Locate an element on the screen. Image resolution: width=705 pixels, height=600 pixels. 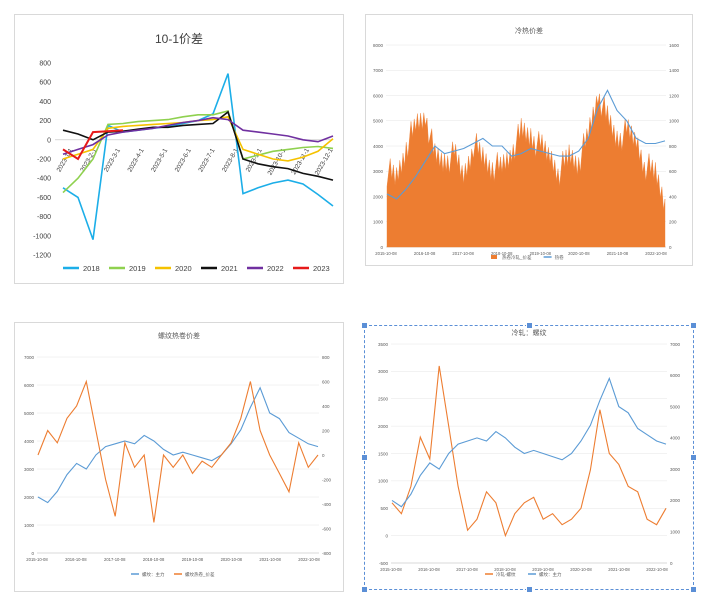
left-y-tick-label: 5000 is located at coordinates (378, 121).